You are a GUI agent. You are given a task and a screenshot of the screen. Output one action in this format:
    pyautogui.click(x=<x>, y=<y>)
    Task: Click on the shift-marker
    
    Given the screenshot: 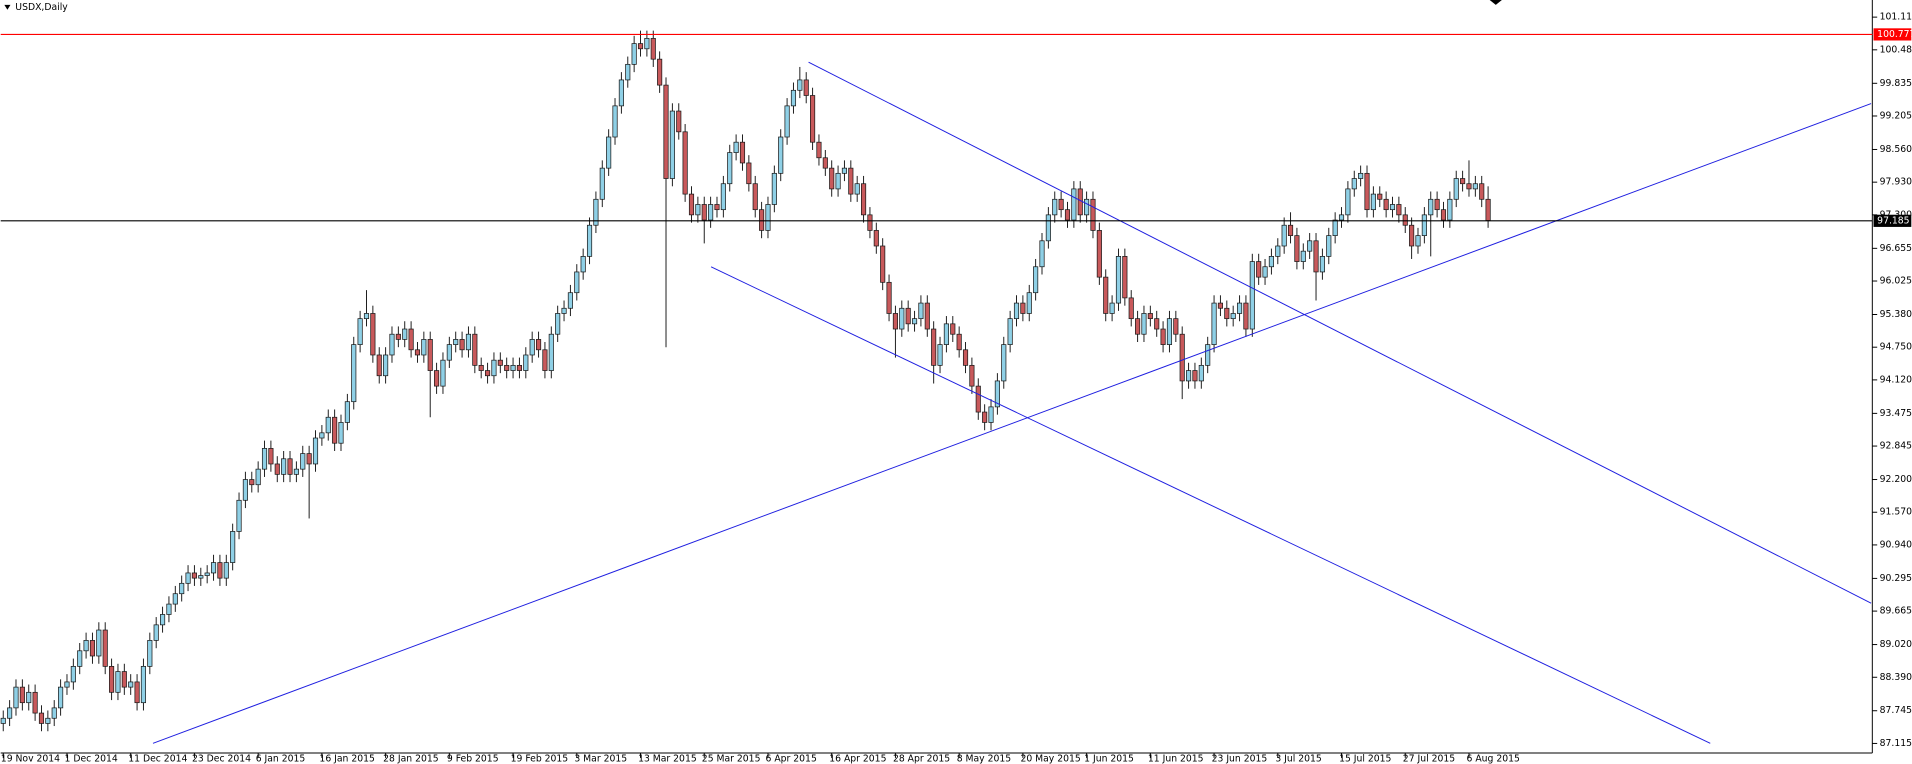 What is the action you would take?
    pyautogui.click(x=1495, y=2)
    